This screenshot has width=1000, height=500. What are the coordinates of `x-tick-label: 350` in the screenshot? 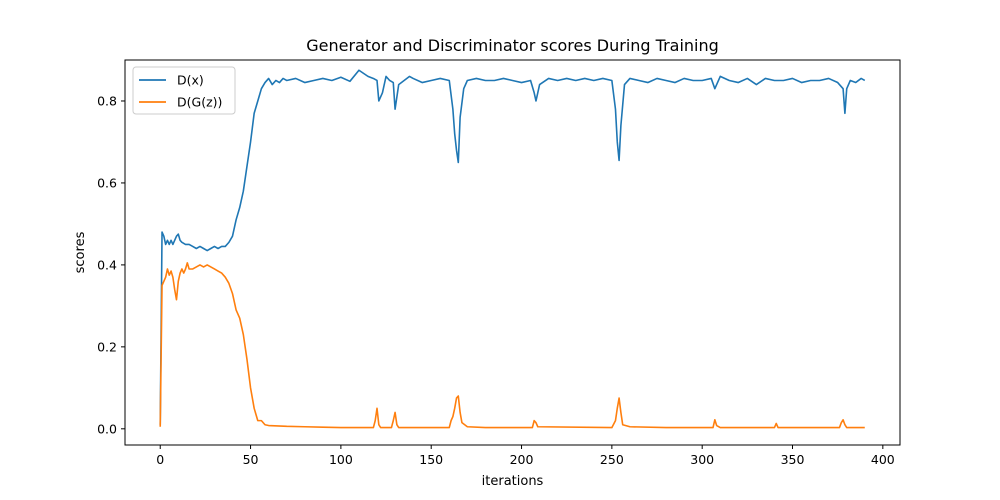 It's located at (793, 459).